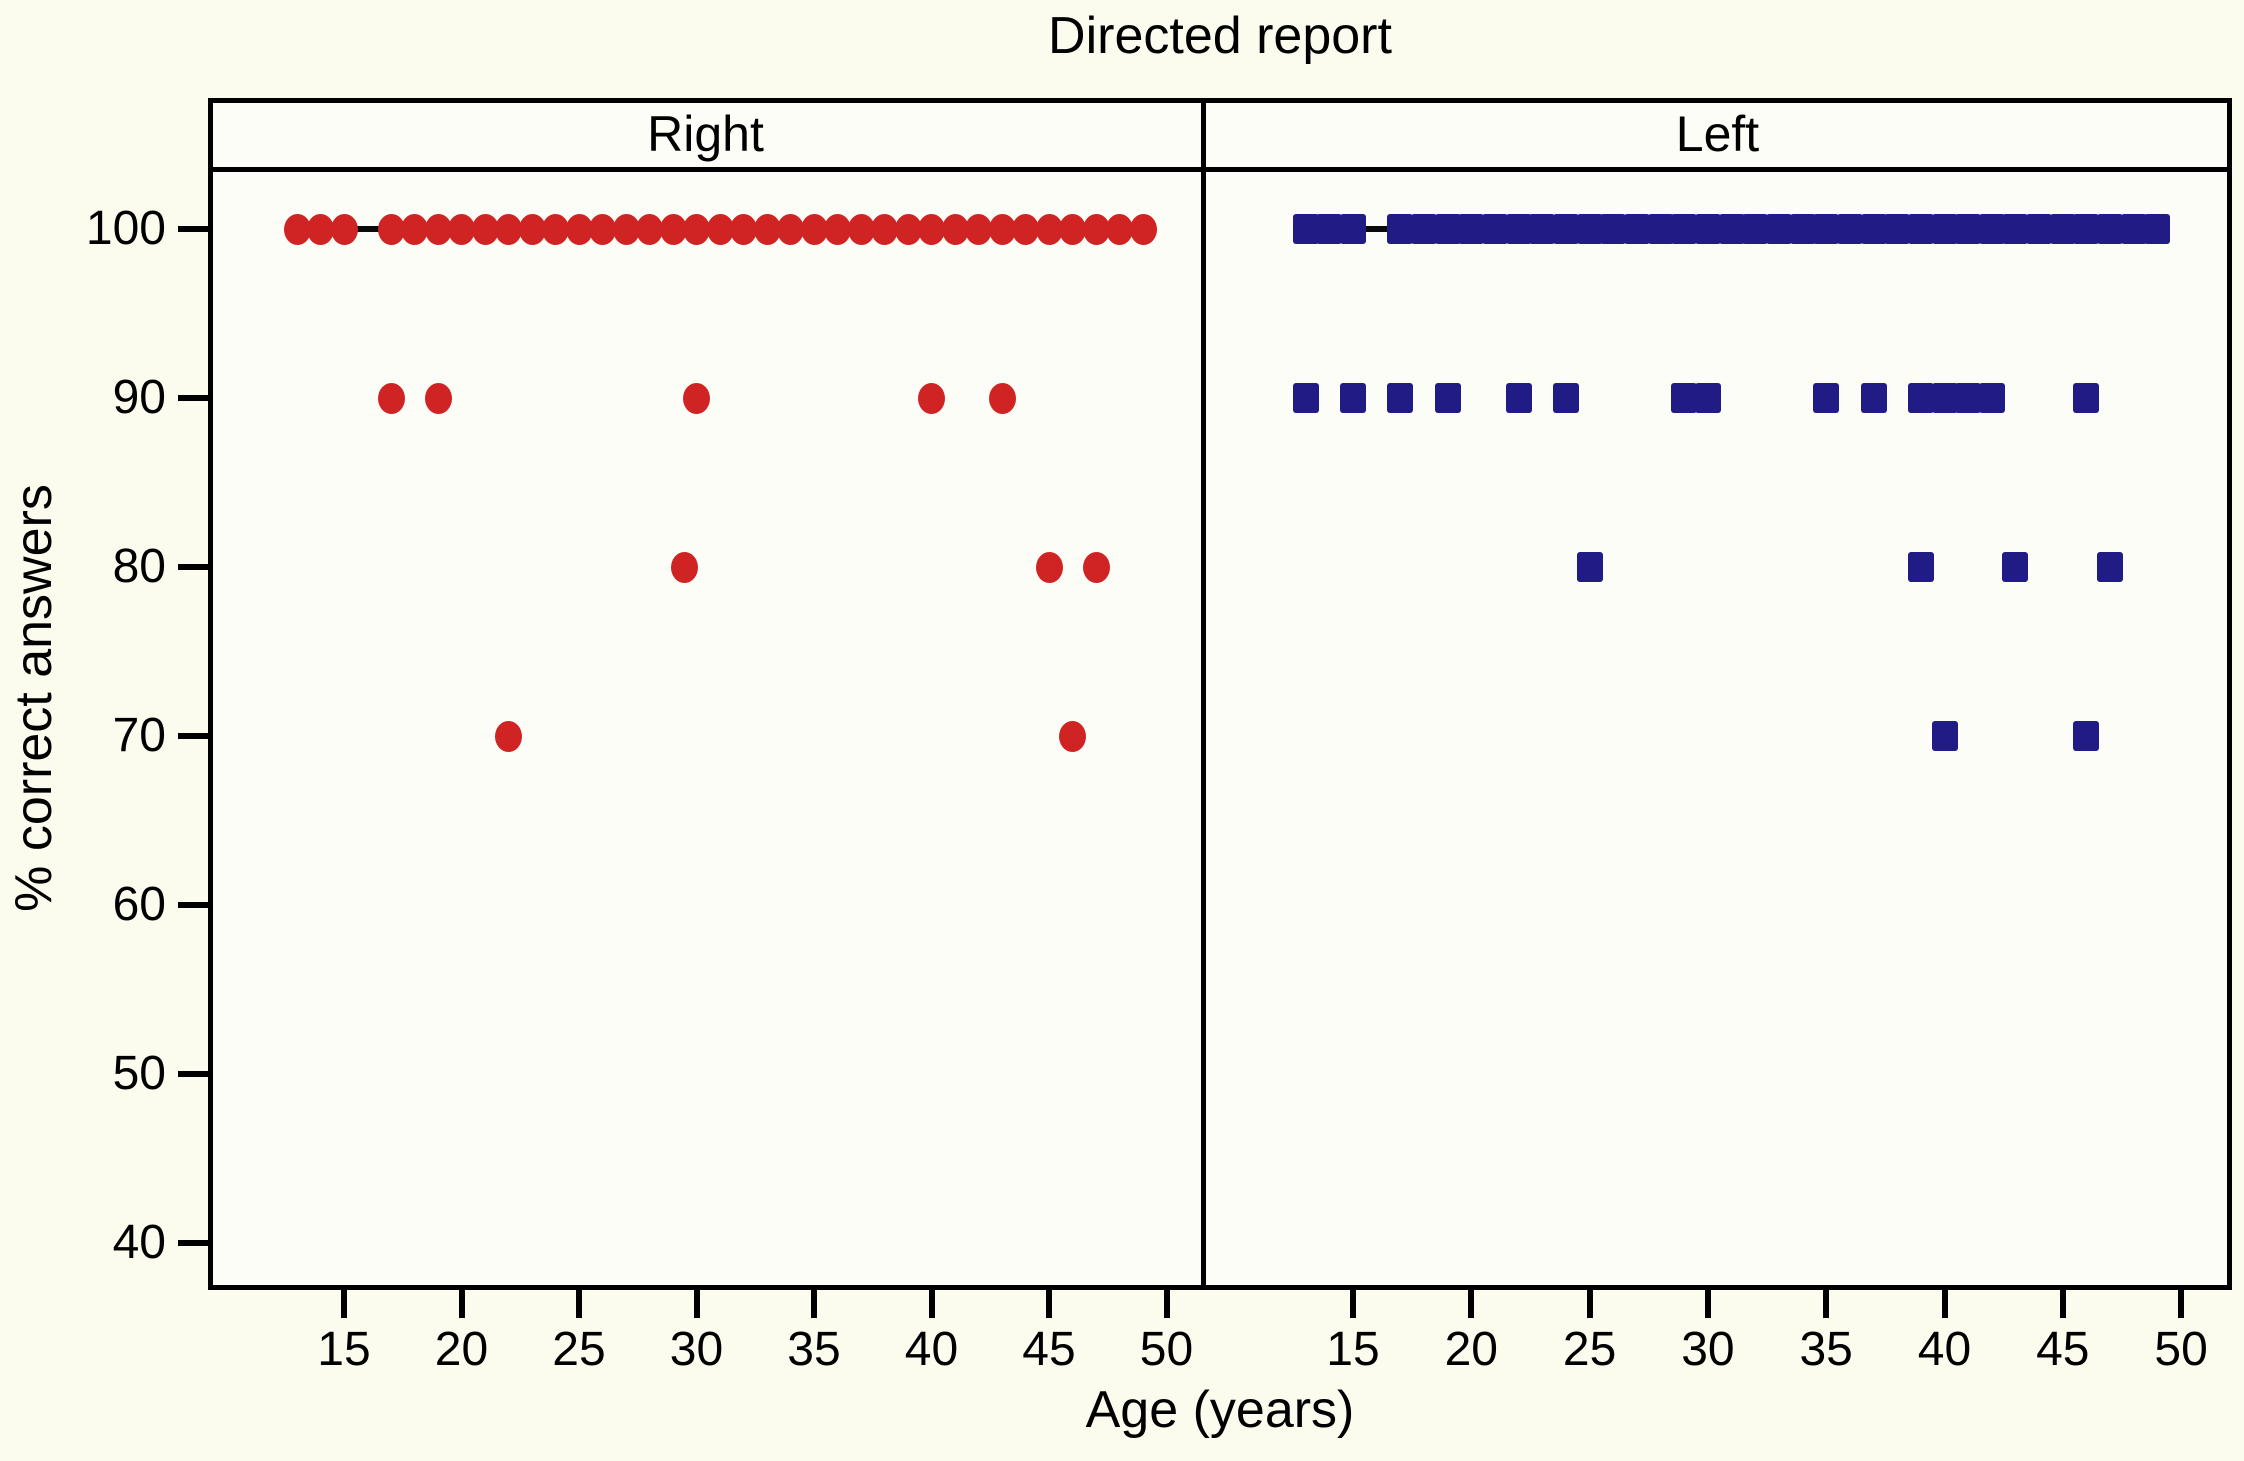 The width and height of the screenshot is (2244, 1461). Describe the element at coordinates (139, 1073) in the screenshot. I see `y-tick-label: 50` at that location.